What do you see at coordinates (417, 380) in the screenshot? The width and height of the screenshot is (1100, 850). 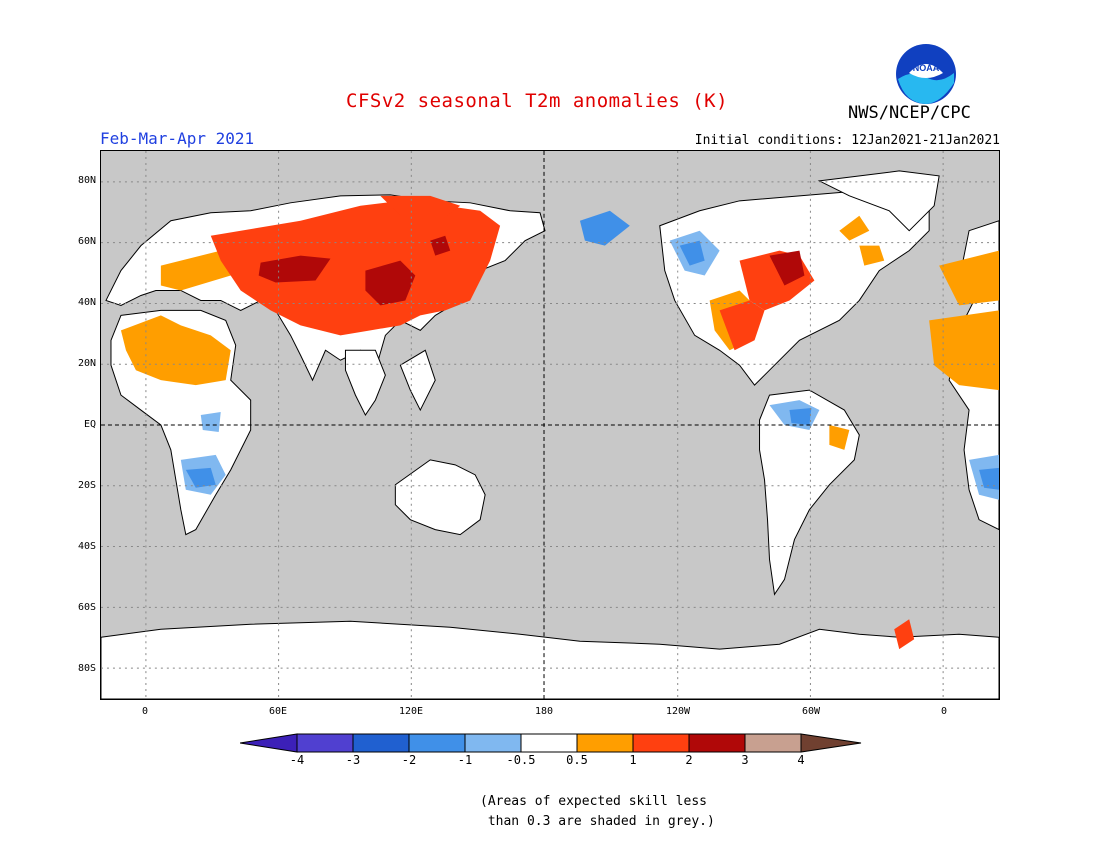 I see `se-asia-landmass` at bounding box center [417, 380].